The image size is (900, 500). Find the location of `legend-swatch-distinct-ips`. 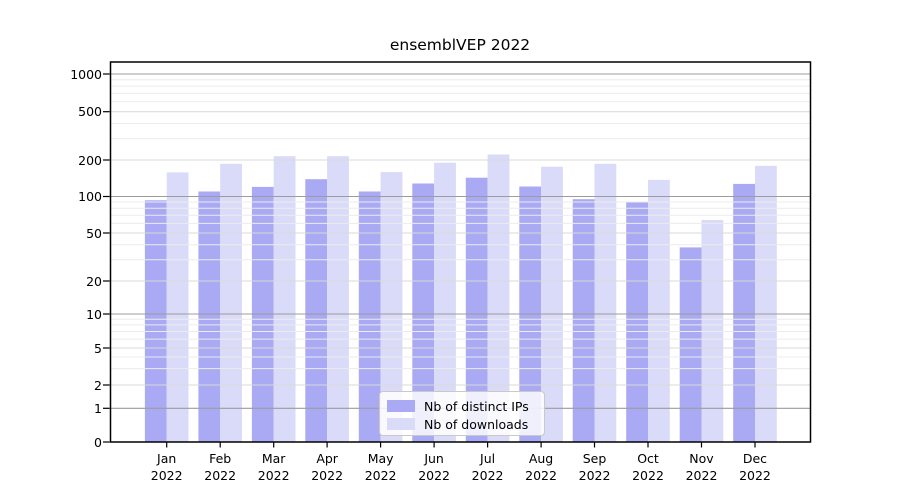

legend-swatch-distinct-ips is located at coordinates (401, 406).